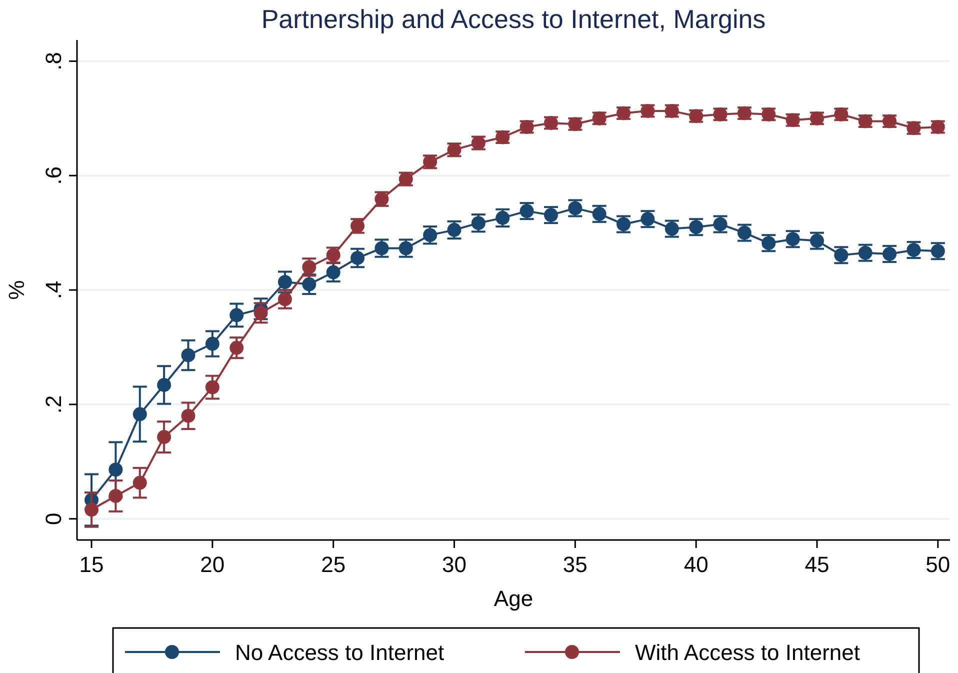 The height and width of the screenshot is (673, 958). What do you see at coordinates (333, 564) in the screenshot?
I see `x-tick-label: 25` at bounding box center [333, 564].